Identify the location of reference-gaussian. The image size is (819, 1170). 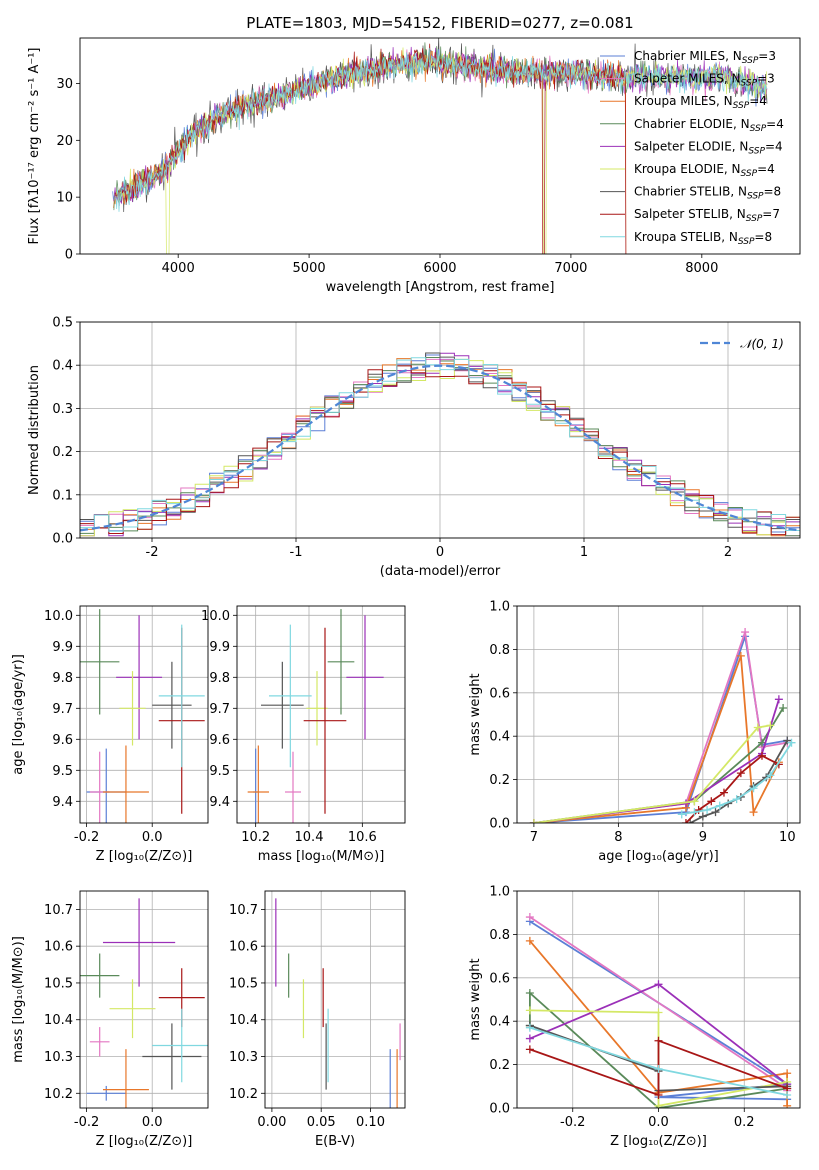
(440, 448).